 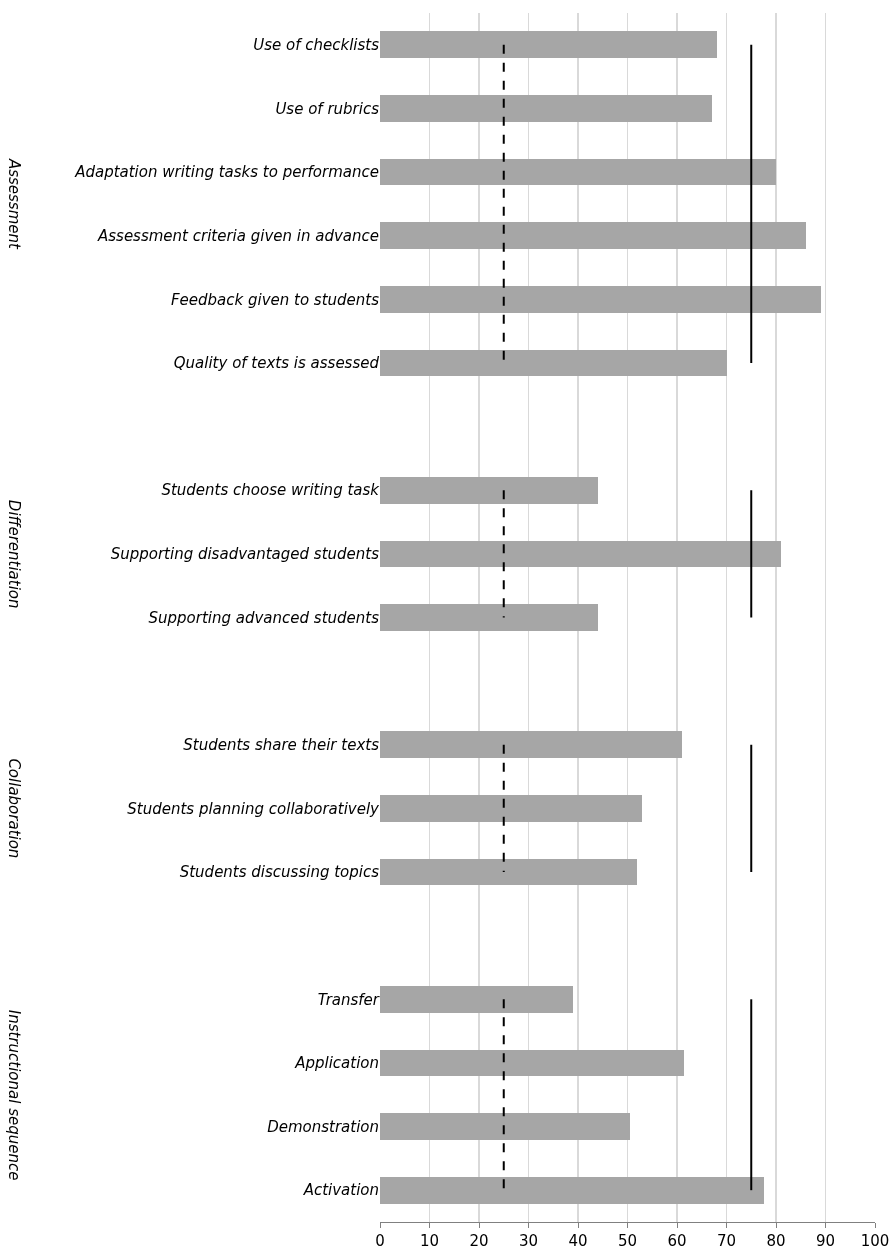 What do you see at coordinates (327, 108) in the screenshot?
I see `y-tick-label: Use of rubrics` at bounding box center [327, 108].